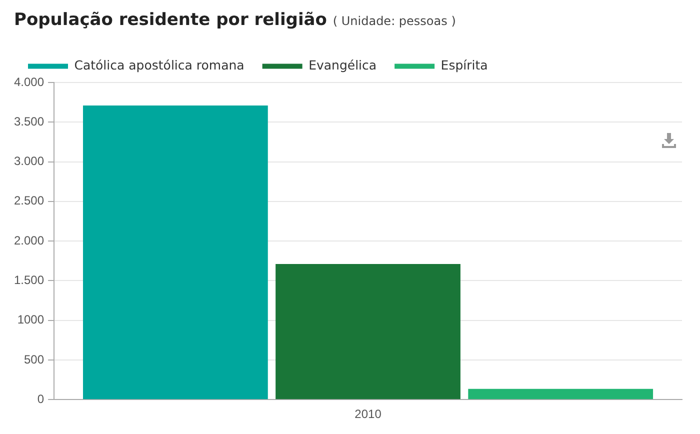 Image resolution: width=700 pixels, height=434 pixels. What do you see at coordinates (29, 240) in the screenshot?
I see `y-tick-label: 2.000` at bounding box center [29, 240].